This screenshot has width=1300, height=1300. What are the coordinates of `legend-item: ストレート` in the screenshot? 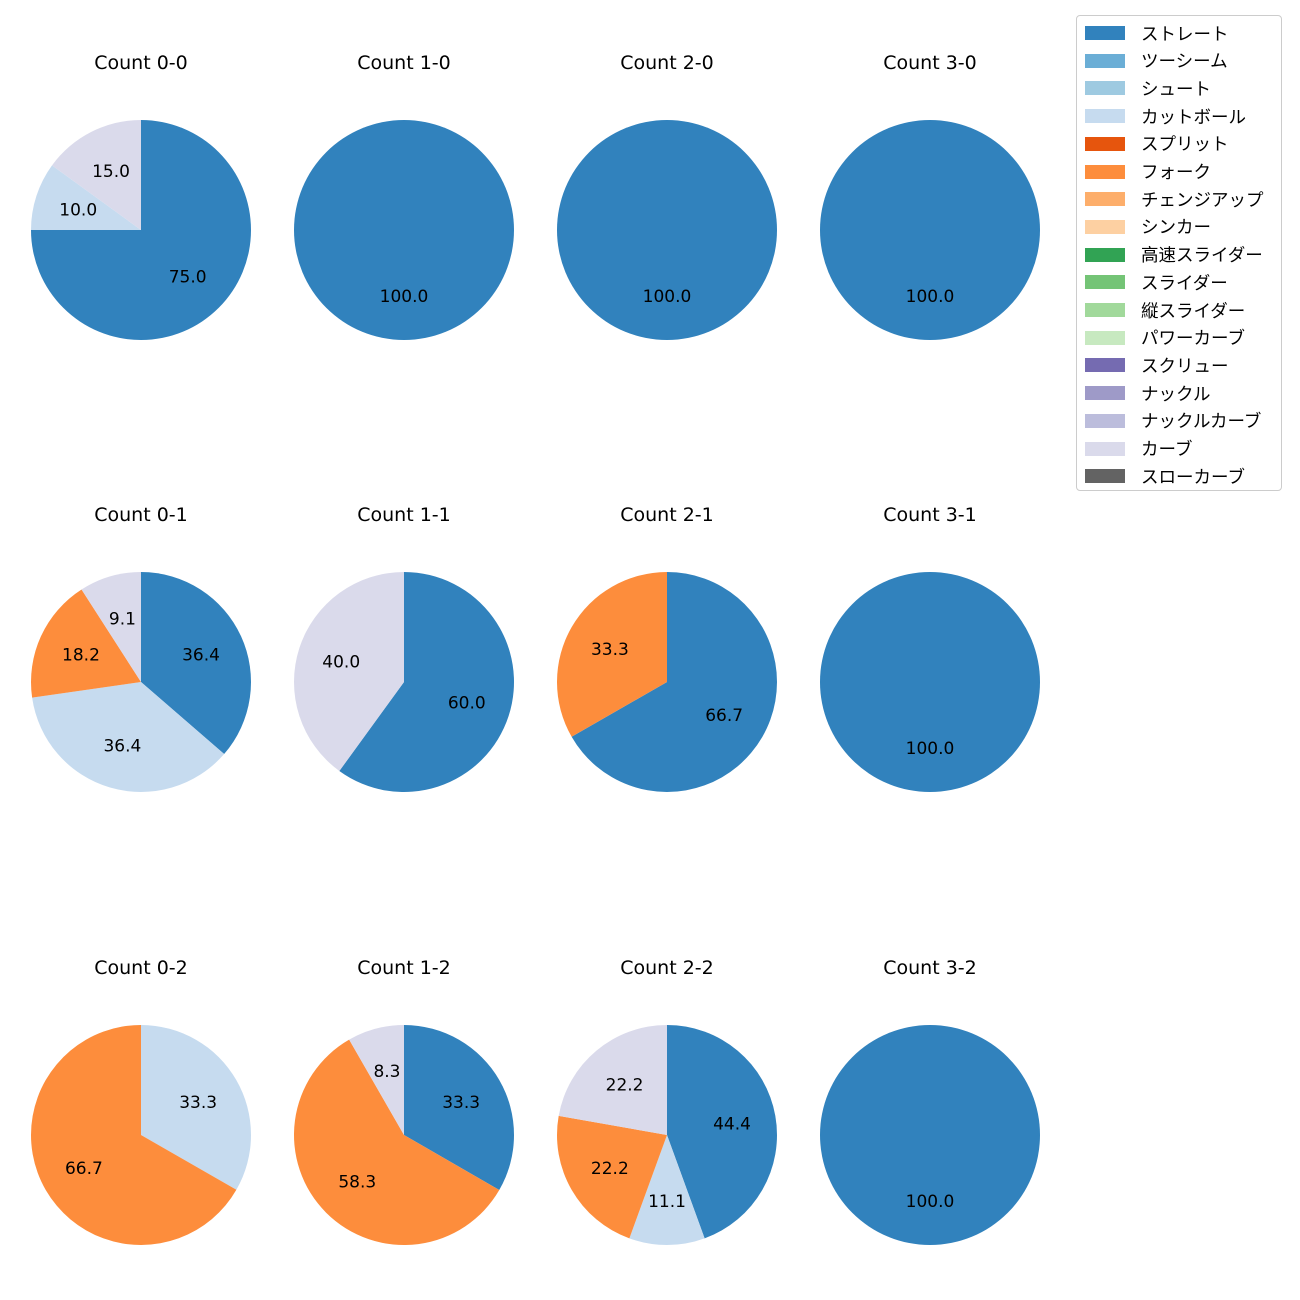 It's located at (1157, 34).